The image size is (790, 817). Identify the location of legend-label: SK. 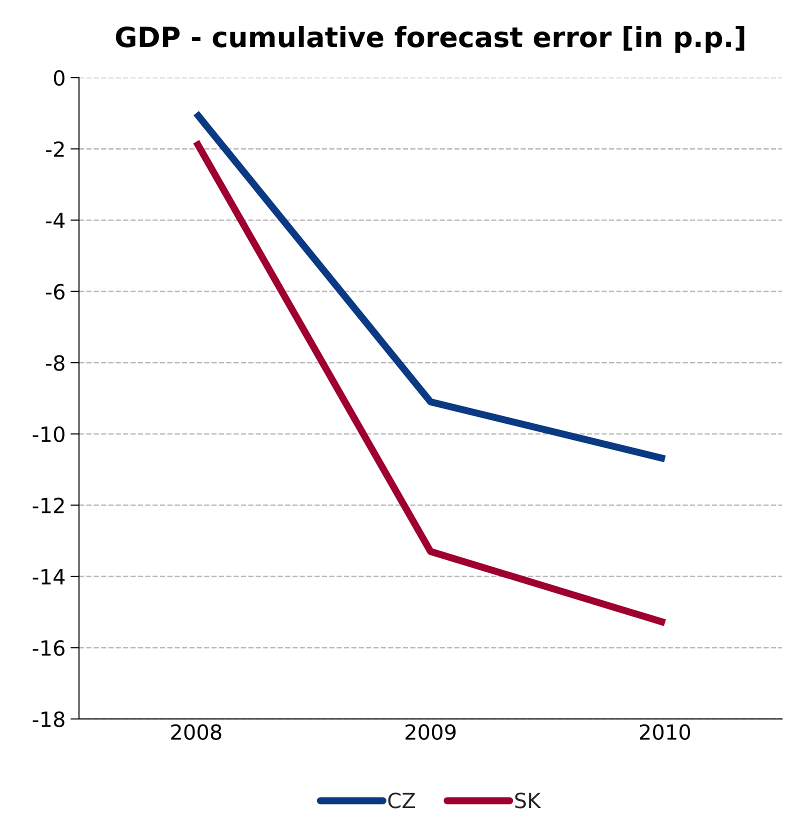
(528, 800).